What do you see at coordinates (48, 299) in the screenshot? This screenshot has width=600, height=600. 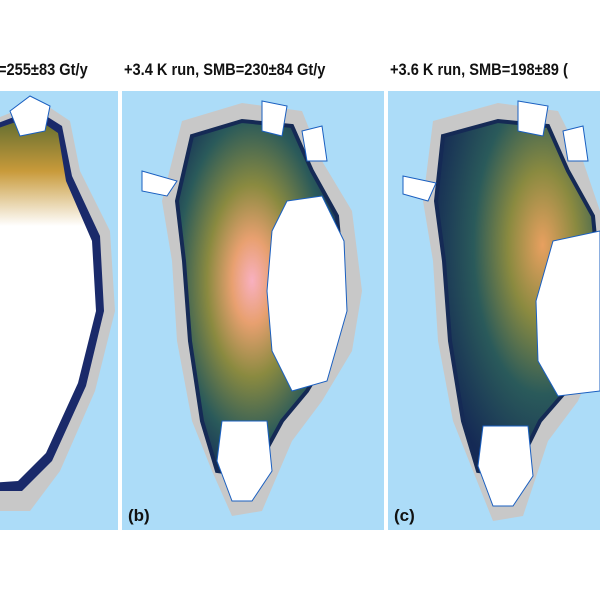 I see `ice-sheet` at bounding box center [48, 299].